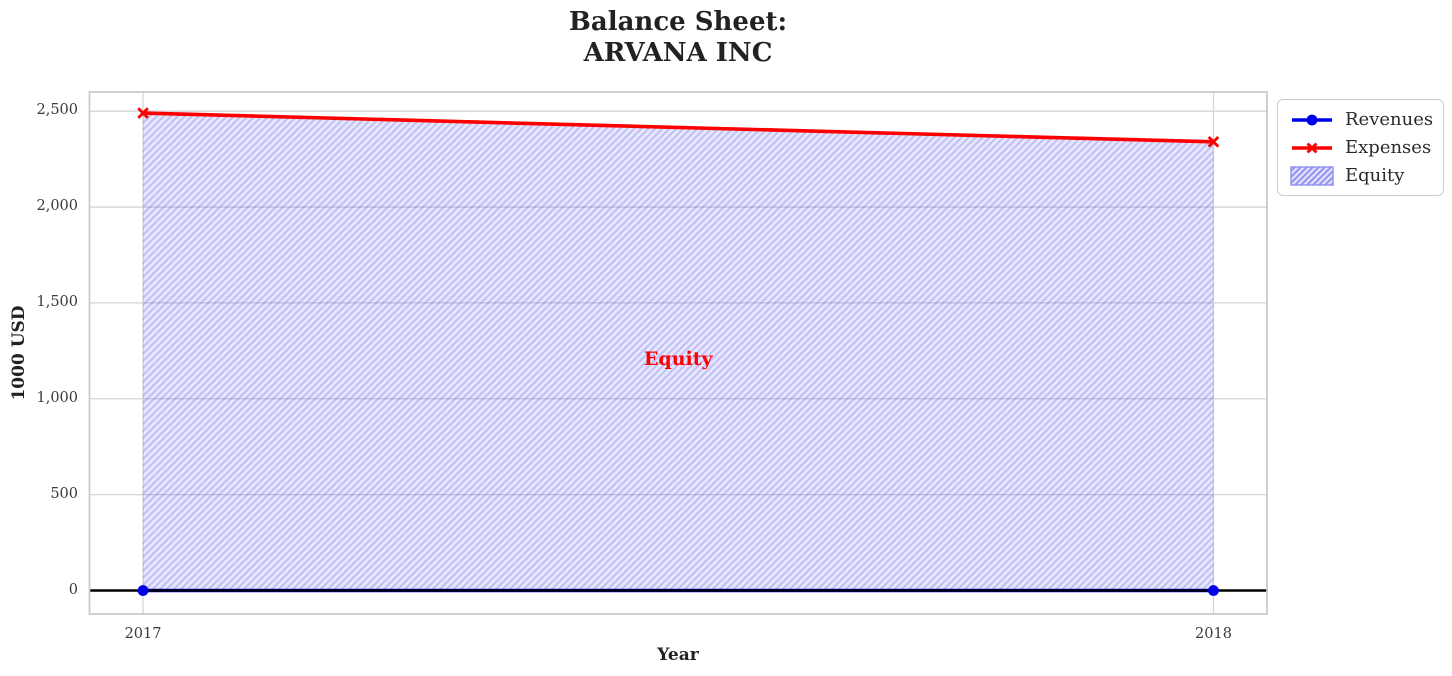 The height and width of the screenshot is (676, 1452). Describe the element at coordinates (1312, 176) in the screenshot. I see `equity-patch-icon` at that location.